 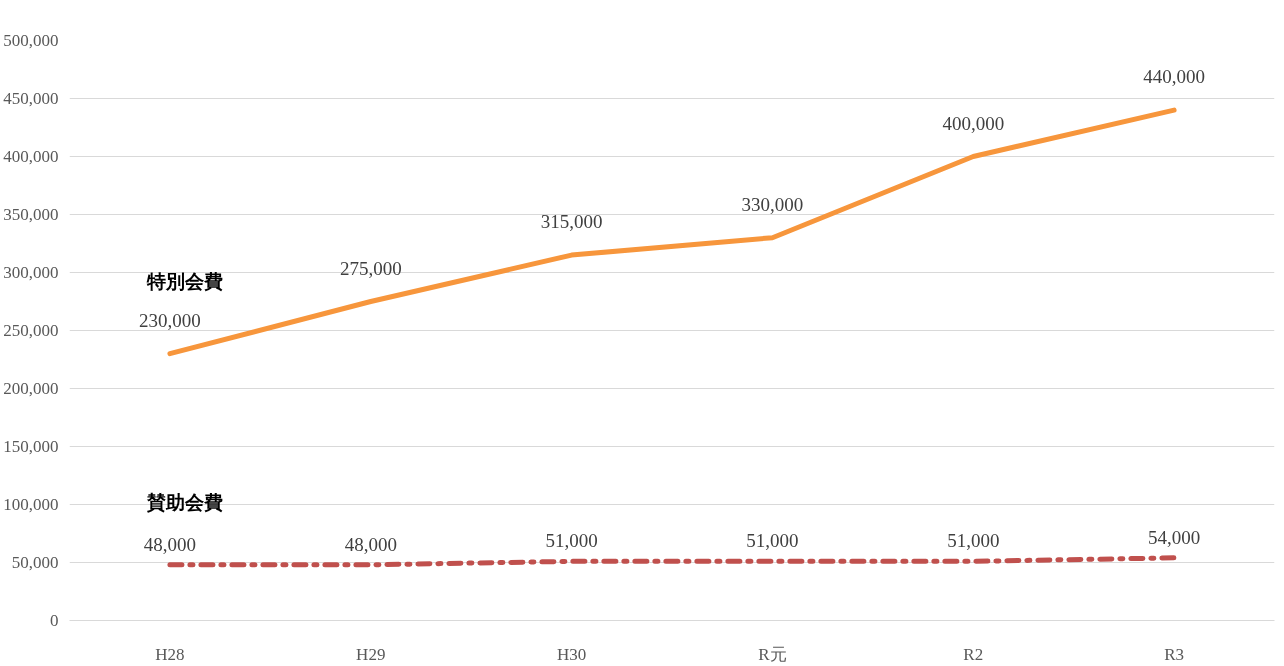 What do you see at coordinates (31, 98) in the screenshot?
I see `y-tick-label: 450,000` at bounding box center [31, 98].